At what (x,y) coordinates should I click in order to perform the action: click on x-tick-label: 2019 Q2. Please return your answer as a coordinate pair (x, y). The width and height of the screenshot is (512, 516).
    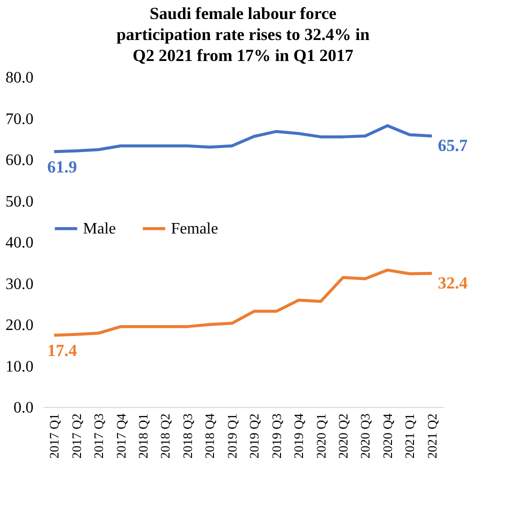
    Looking at the image, I should click on (254, 436).